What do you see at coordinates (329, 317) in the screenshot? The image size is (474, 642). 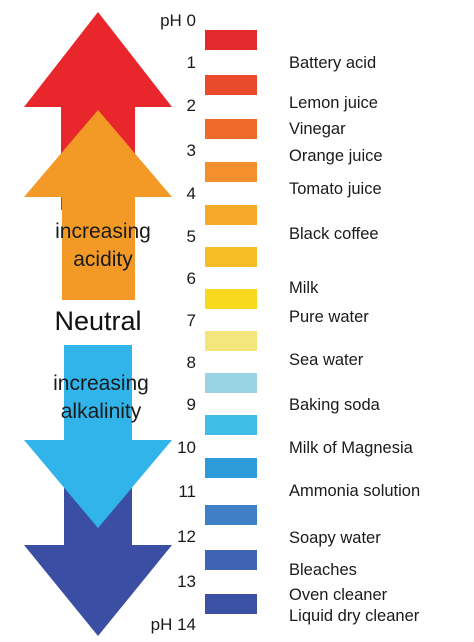 I see `example-pure-water: Pure water` at bounding box center [329, 317].